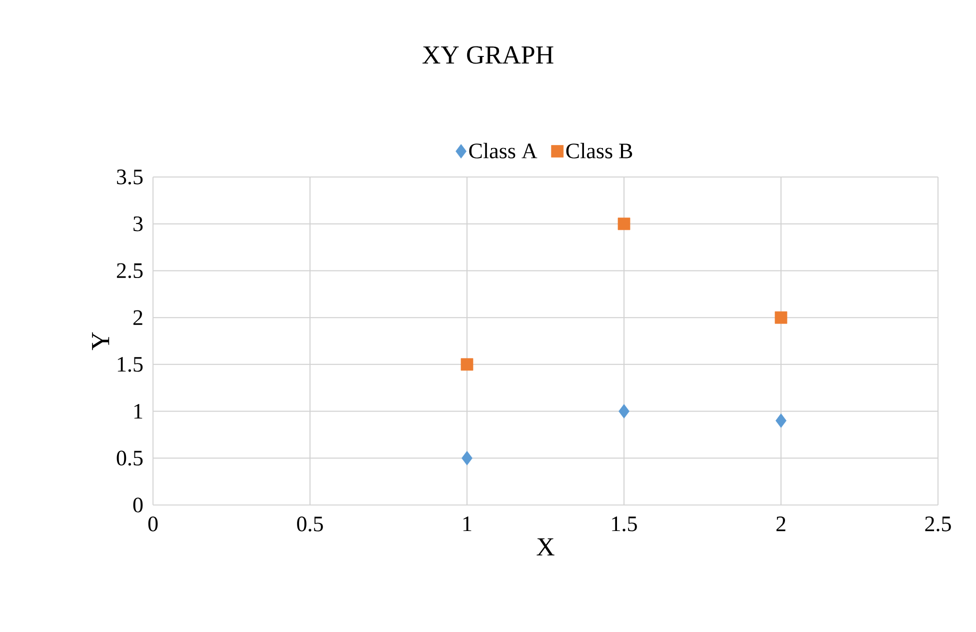 Image resolution: width=976 pixels, height=632 pixels. What do you see at coordinates (101, 341) in the screenshot?
I see `y-axis-title: Y` at bounding box center [101, 341].